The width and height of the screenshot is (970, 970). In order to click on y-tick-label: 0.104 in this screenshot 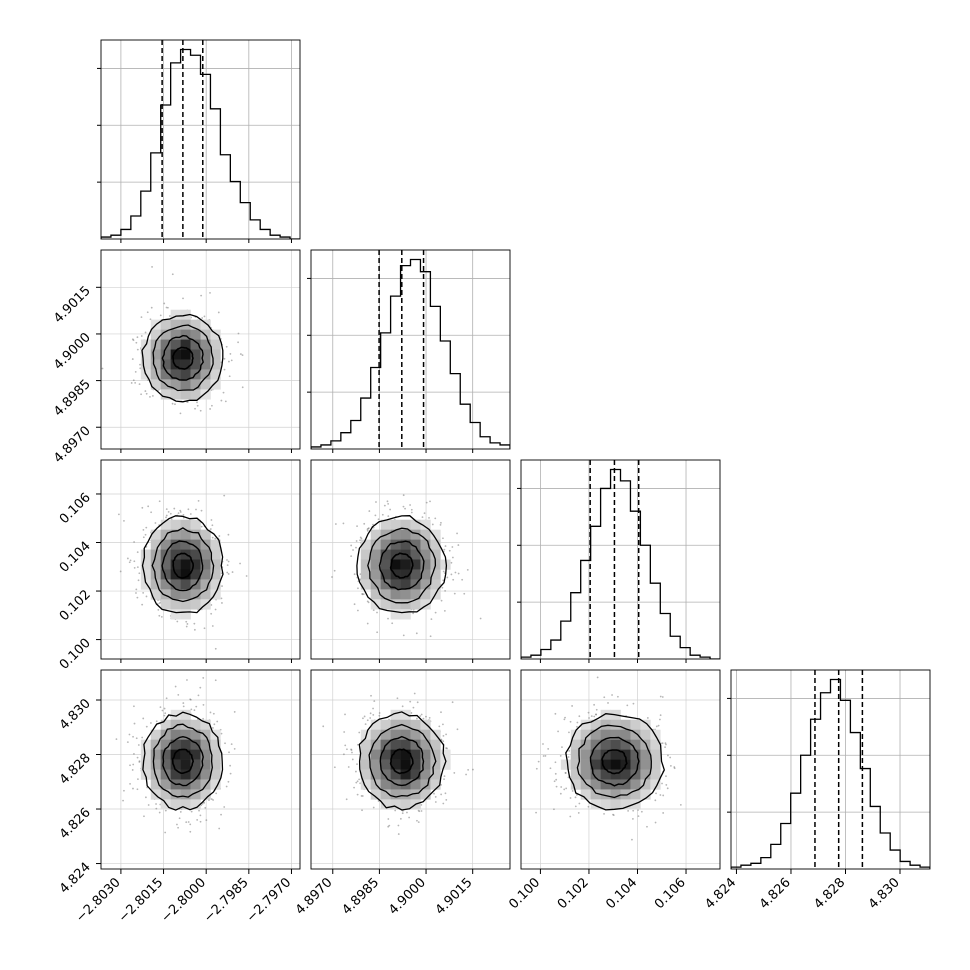, I will do `click(75, 557)`.